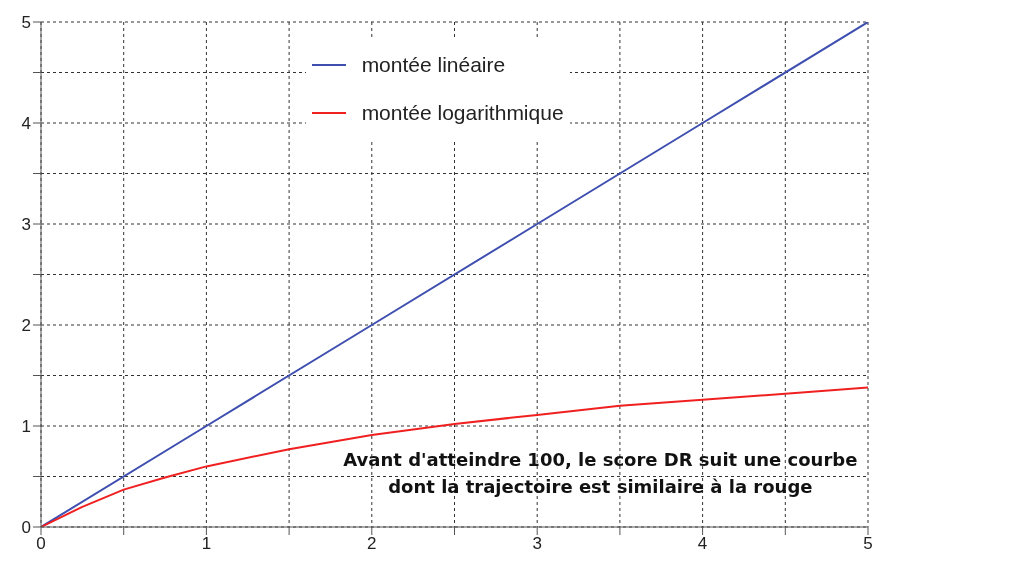  Describe the element at coordinates (26, 124) in the screenshot. I see `y-tick-label: 4` at that location.